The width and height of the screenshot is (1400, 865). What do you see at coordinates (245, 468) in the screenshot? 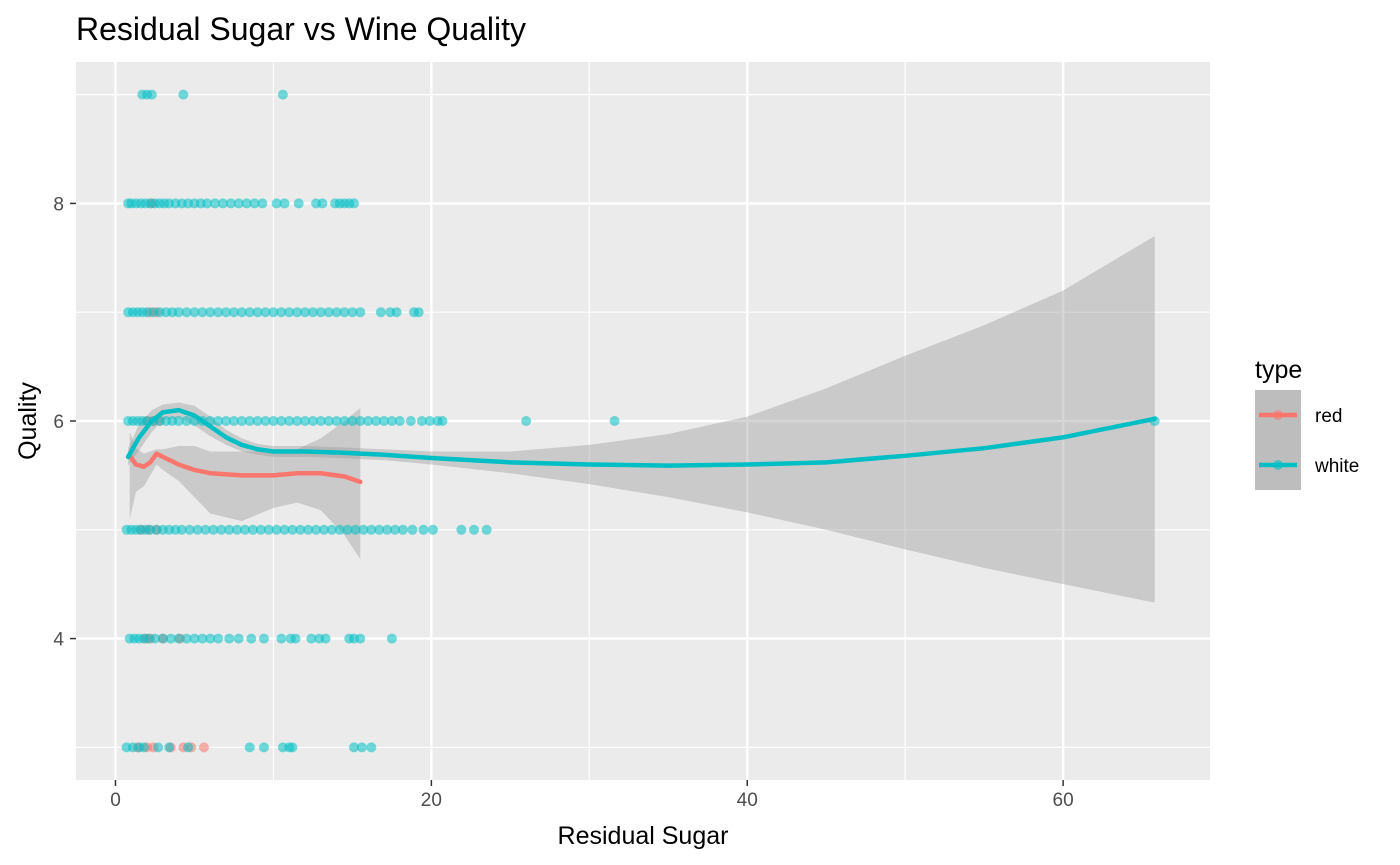
I see `smooth-line-red` at bounding box center [245, 468].